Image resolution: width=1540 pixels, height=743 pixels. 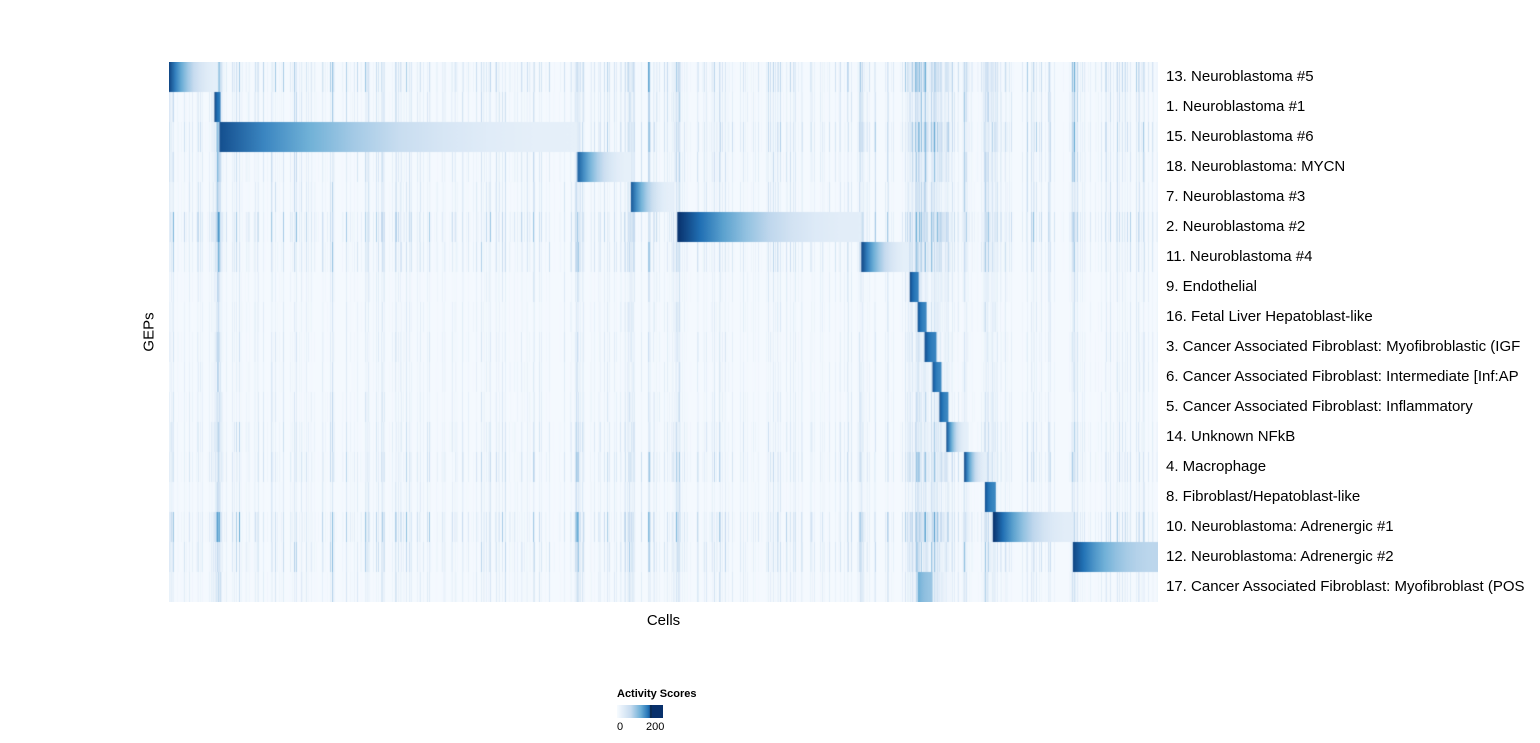 What do you see at coordinates (657, 694) in the screenshot?
I see `legend-title: Activity Scores` at bounding box center [657, 694].